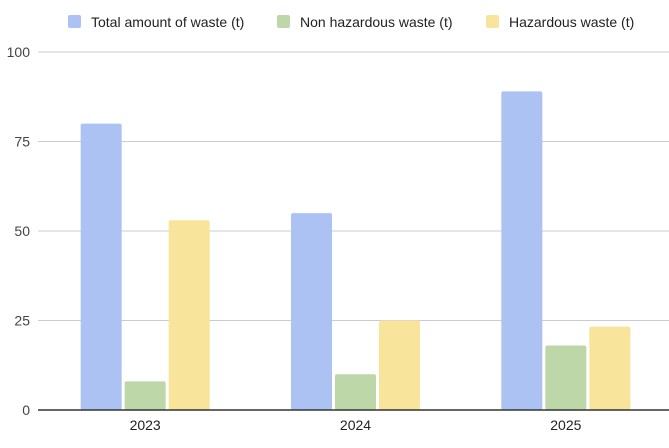 Image resolution: width=669 pixels, height=448 pixels. What do you see at coordinates (26, 410) in the screenshot?
I see `y-tick-label: 0` at bounding box center [26, 410].